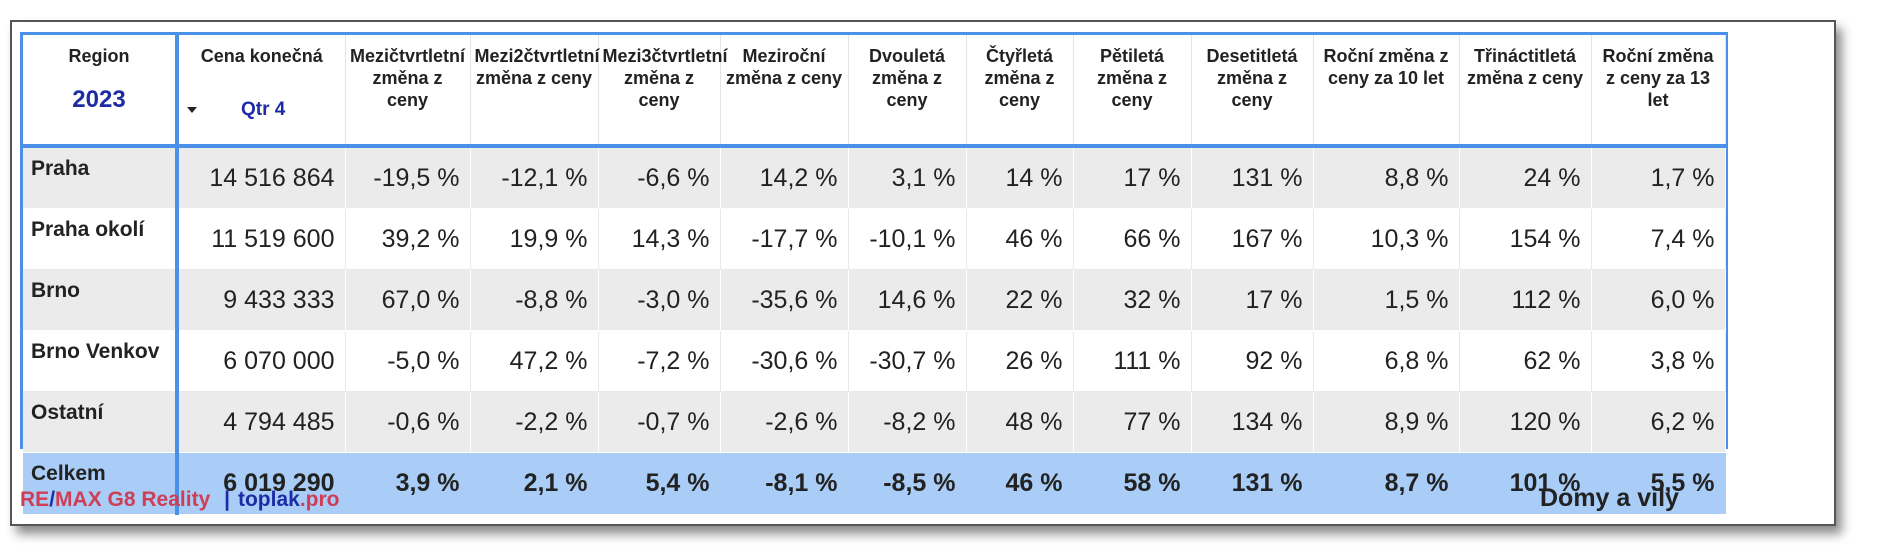 This screenshot has height=558, width=1878. What do you see at coordinates (907, 422) in the screenshot?
I see `change-cell: -8,2 %` at bounding box center [907, 422].